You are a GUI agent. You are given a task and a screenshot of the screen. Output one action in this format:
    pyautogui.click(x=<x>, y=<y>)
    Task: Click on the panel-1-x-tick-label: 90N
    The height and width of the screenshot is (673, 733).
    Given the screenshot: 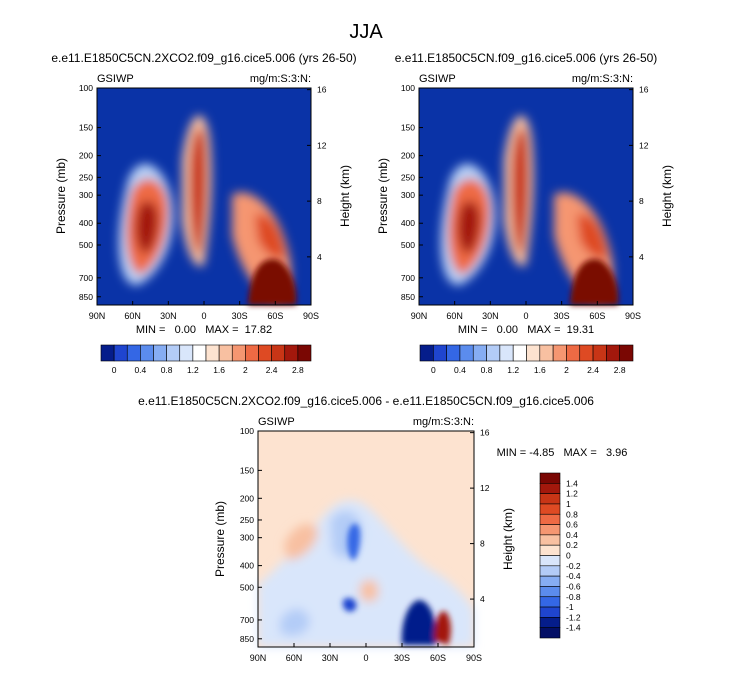 What is the action you would take?
    pyautogui.click(x=97, y=316)
    